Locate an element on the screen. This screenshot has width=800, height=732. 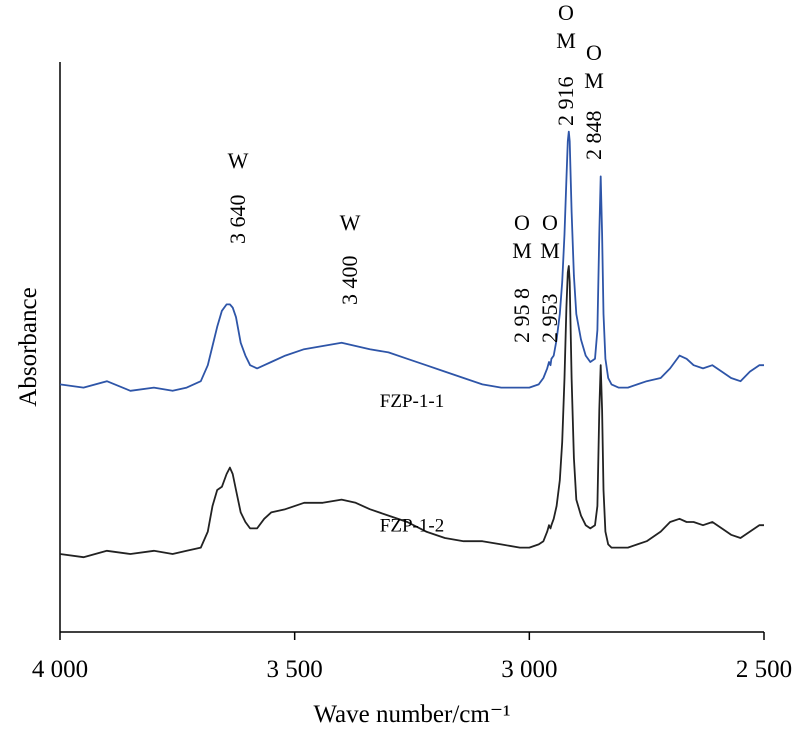
x-tick-label: 3 000 is located at coordinates (529, 669).